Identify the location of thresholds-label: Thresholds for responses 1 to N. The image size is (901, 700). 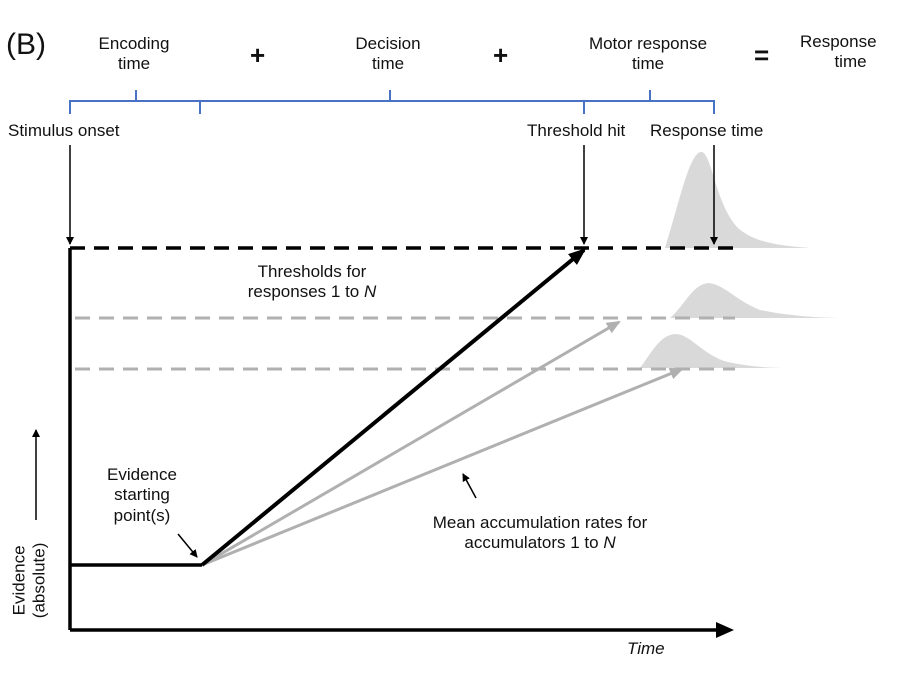
(312, 282).